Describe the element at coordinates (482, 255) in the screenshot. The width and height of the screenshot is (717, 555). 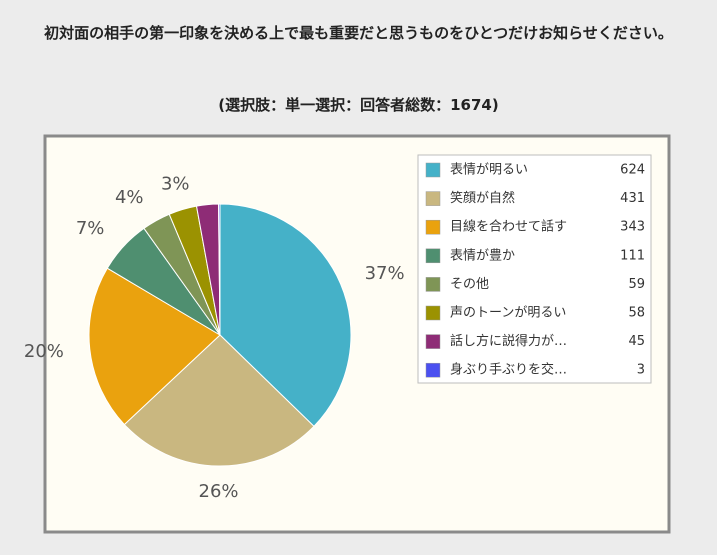
I see `legend-label: 表情が豊か` at that location.